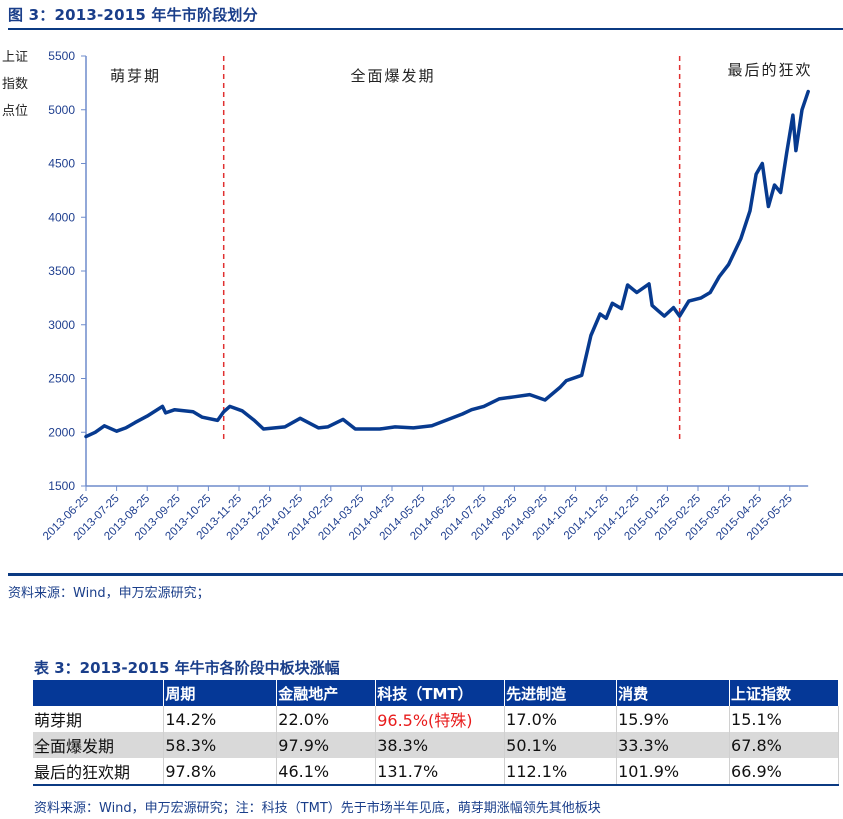  What do you see at coordinates (425, 574) in the screenshot?
I see `figure-bottom-rule` at bounding box center [425, 574].